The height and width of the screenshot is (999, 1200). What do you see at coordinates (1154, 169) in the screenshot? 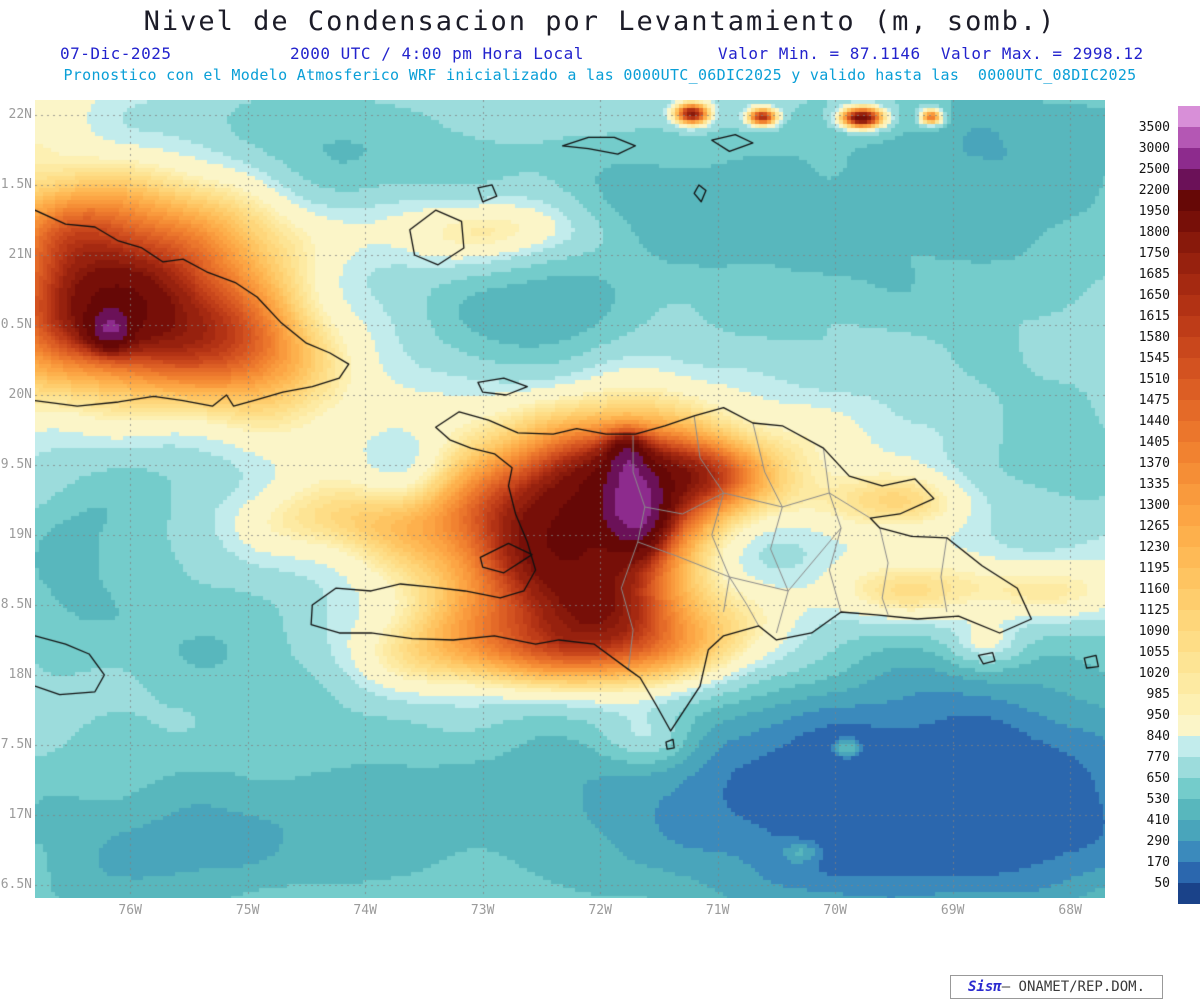
I see `colorbar-label: 2500` at bounding box center [1154, 169].